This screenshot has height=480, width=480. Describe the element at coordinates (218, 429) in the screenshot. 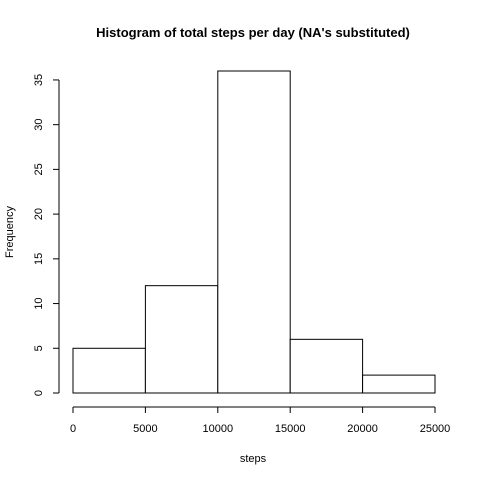

I see `x-tick-label-2: 10000` at that location.